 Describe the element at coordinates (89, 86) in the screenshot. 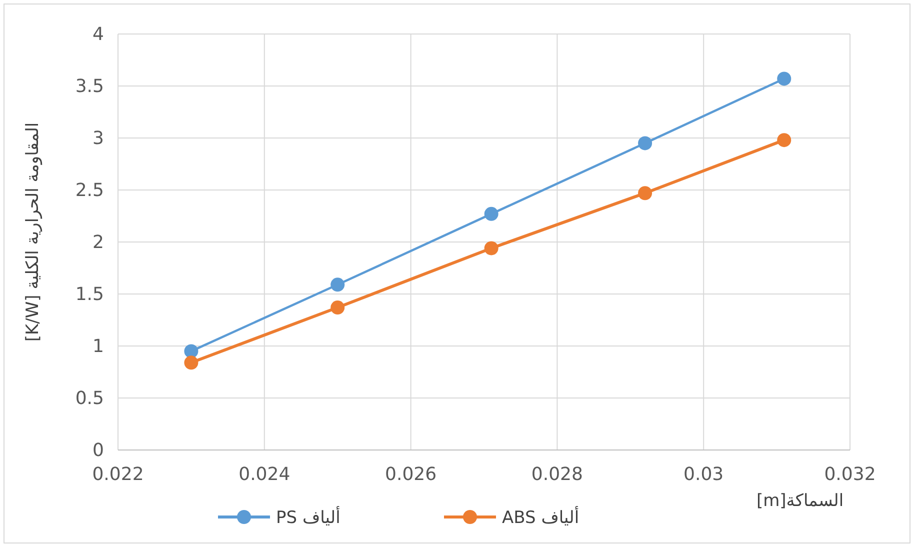

I see `y-tick-label: 3.5` at that location.